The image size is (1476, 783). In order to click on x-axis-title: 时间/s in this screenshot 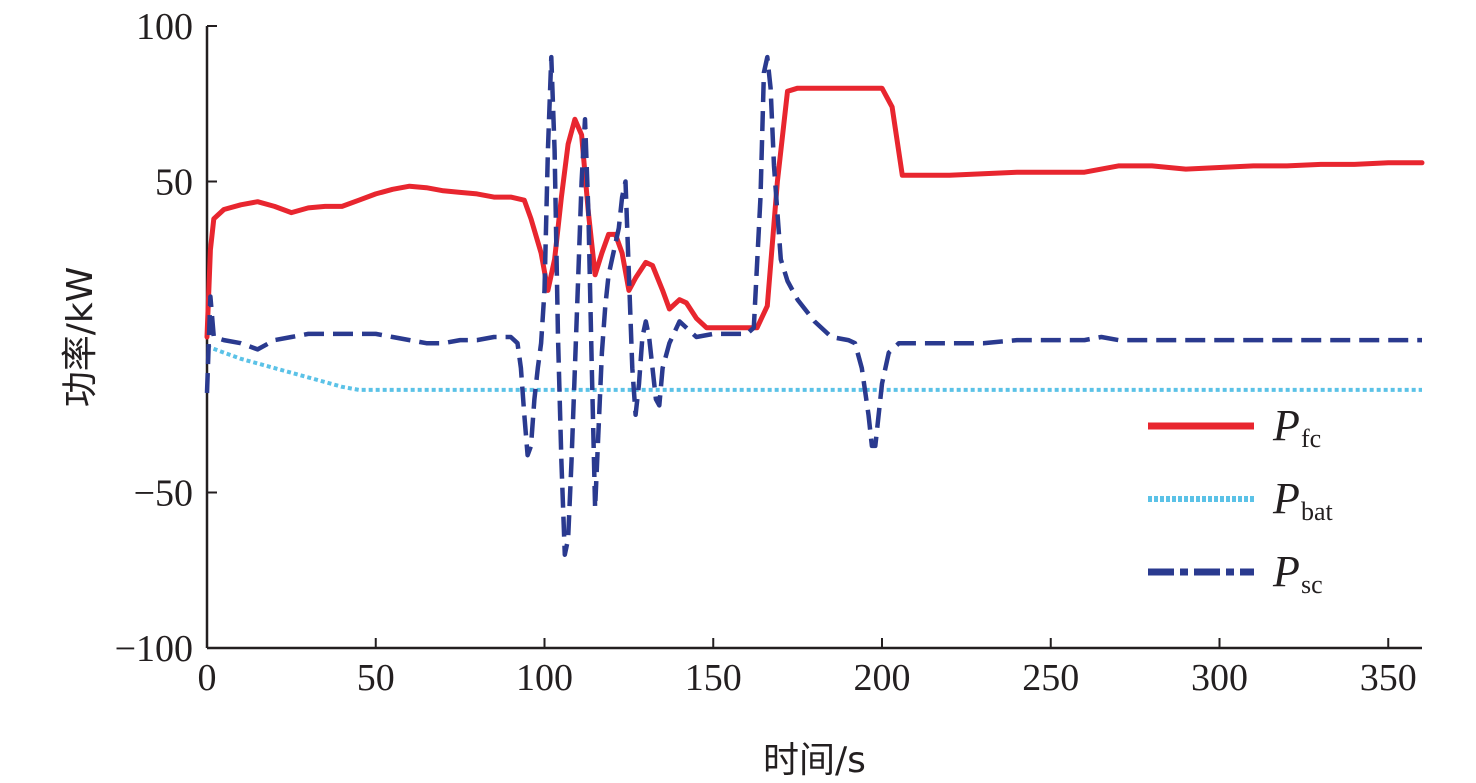, I will do `click(814, 760)`.